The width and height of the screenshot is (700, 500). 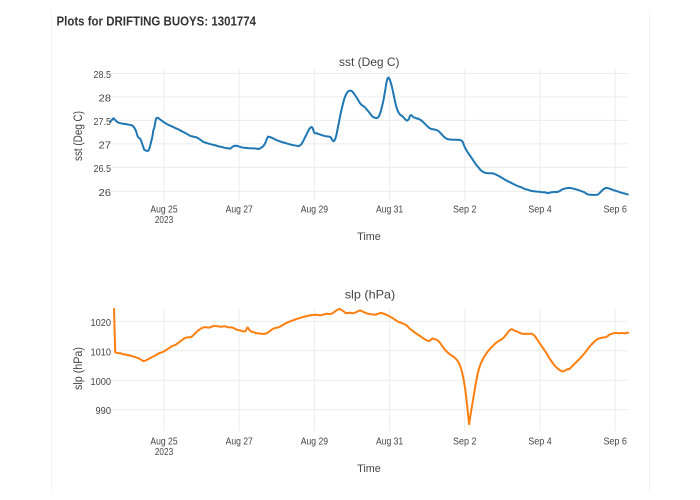 What do you see at coordinates (105, 193) in the screenshot?
I see `svg-text: 26` at bounding box center [105, 193].